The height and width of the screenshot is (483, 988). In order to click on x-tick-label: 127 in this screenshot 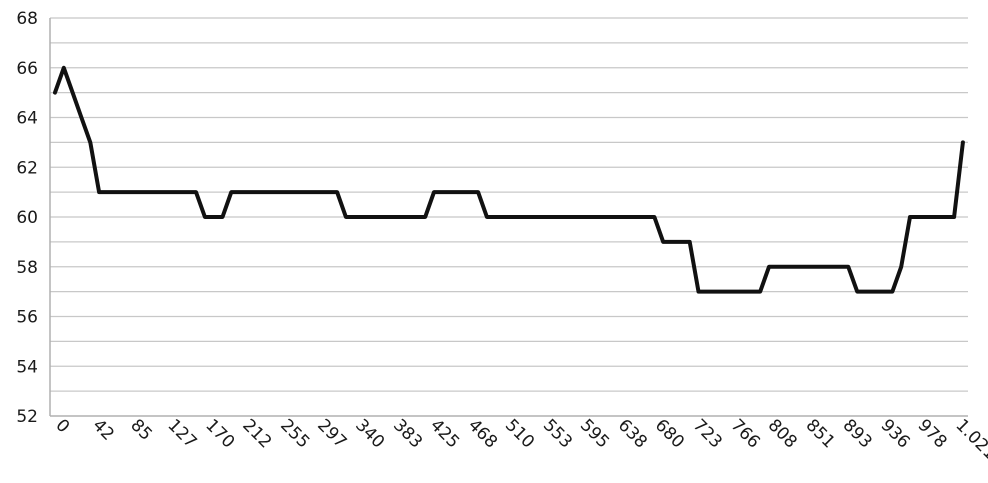, I will do `click(181, 433)`.